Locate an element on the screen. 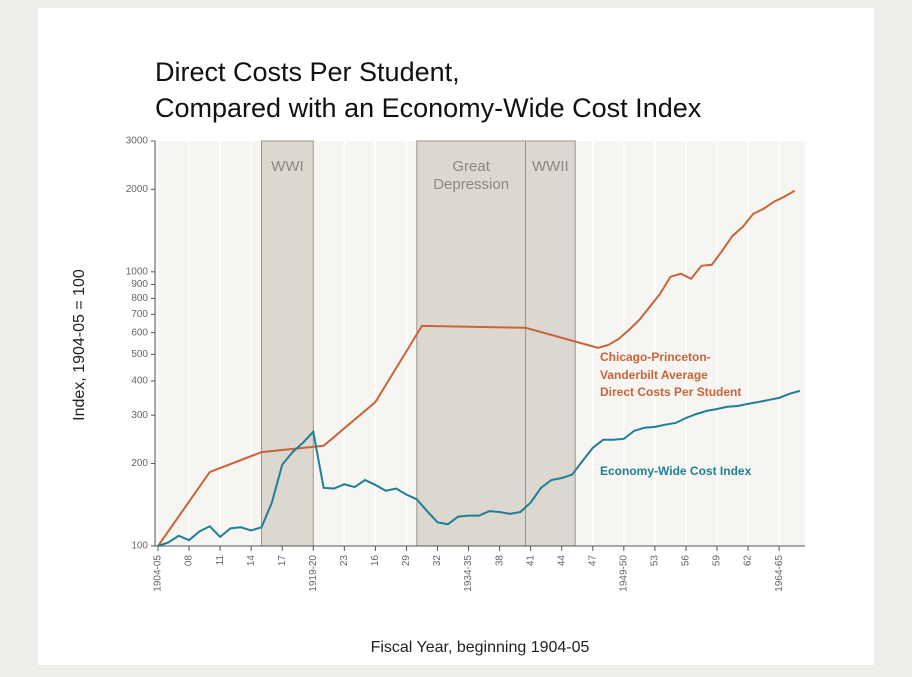 The width and height of the screenshot is (912, 677). y-tick-label: 800 is located at coordinates (139, 298).